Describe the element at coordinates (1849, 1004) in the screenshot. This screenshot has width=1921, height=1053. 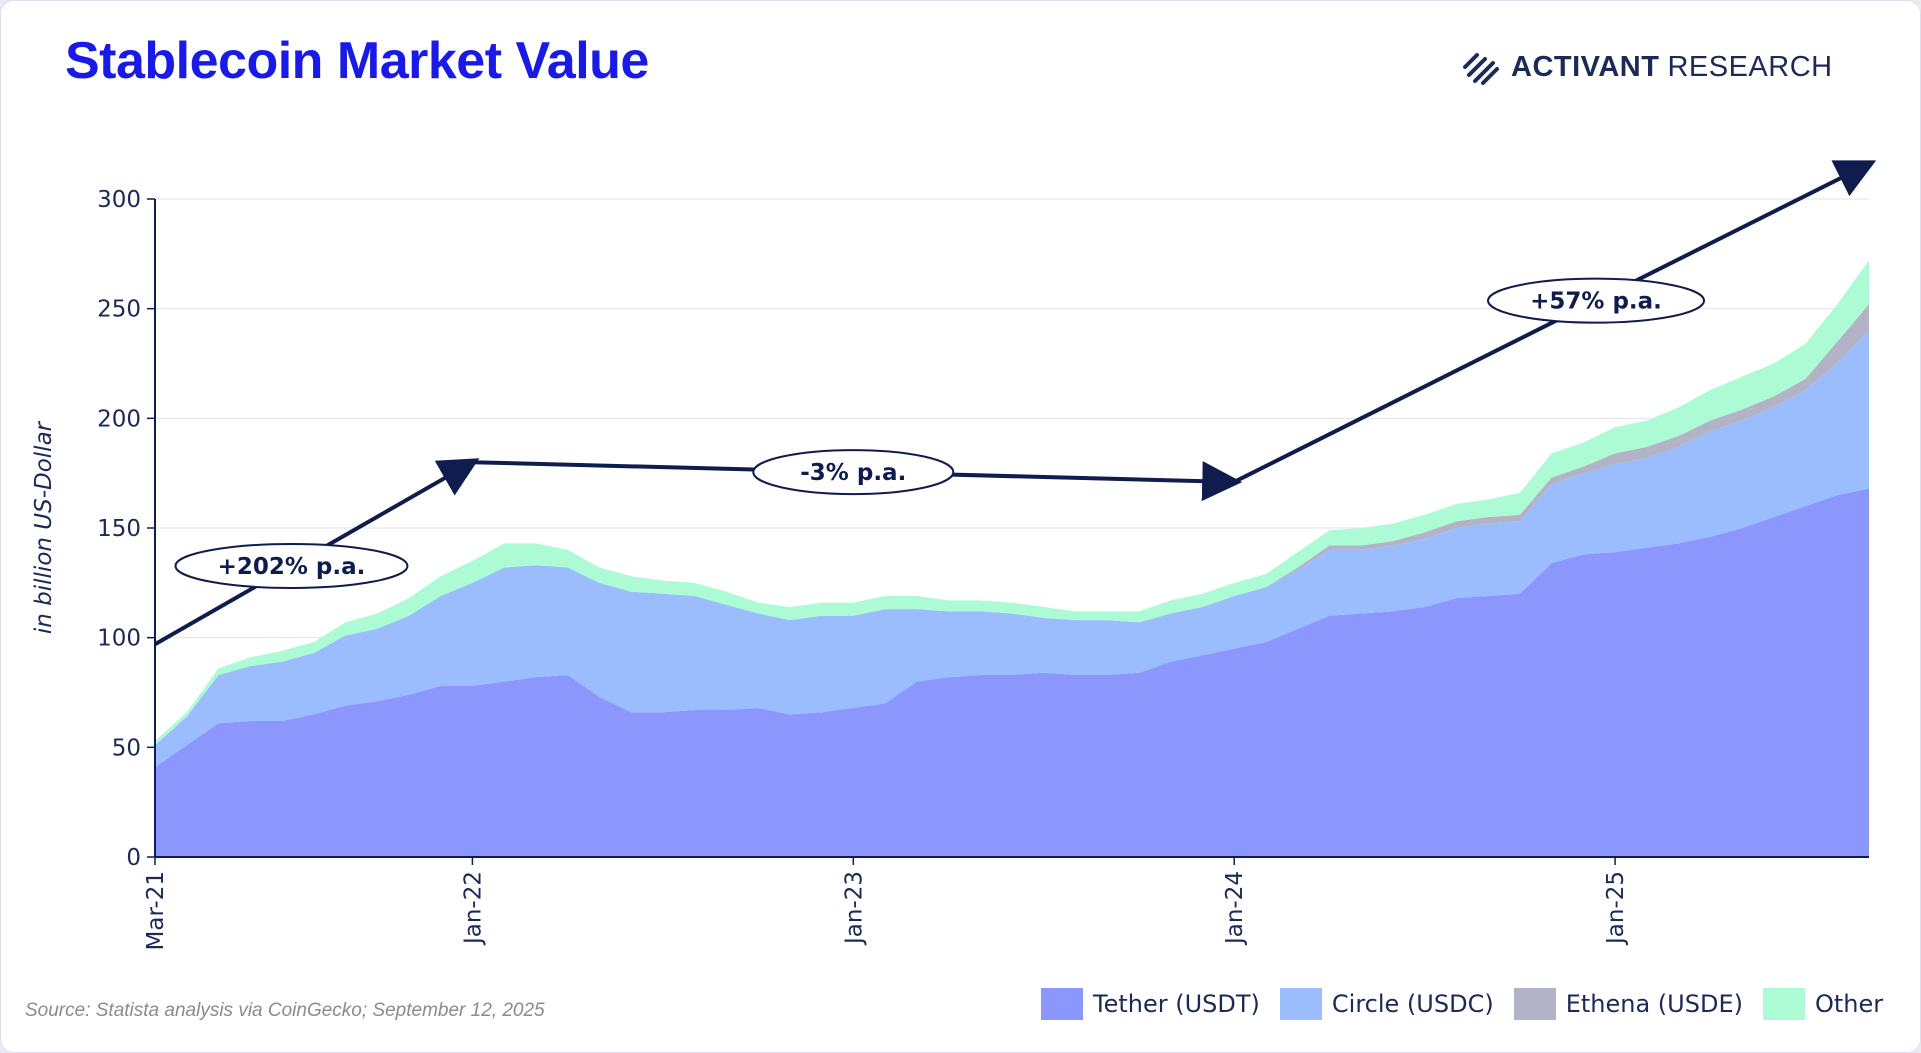
I see `legend-label: Other` at that location.